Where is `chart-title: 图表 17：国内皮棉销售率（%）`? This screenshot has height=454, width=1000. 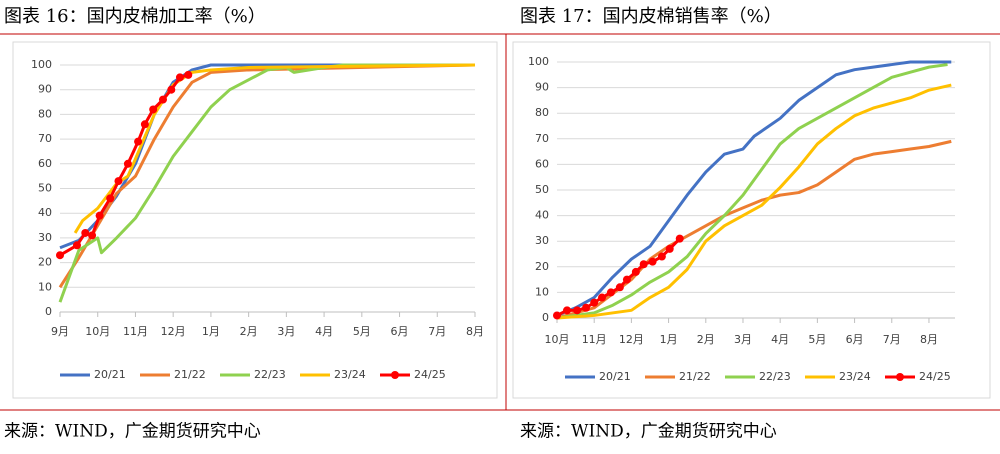
chart-title: 图表 17：国内皮棉销售率（%） is located at coordinates (651, 16).